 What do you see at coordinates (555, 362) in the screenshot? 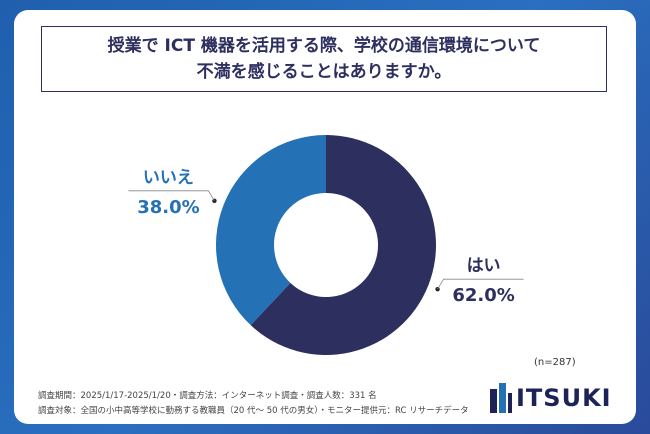
I see `sample-size-label: (n=287)` at bounding box center [555, 362].